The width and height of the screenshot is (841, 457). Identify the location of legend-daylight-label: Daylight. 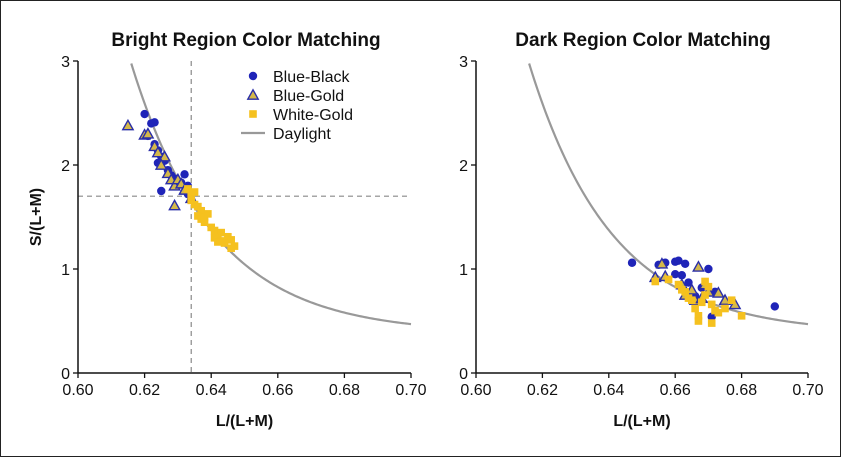
(302, 134).